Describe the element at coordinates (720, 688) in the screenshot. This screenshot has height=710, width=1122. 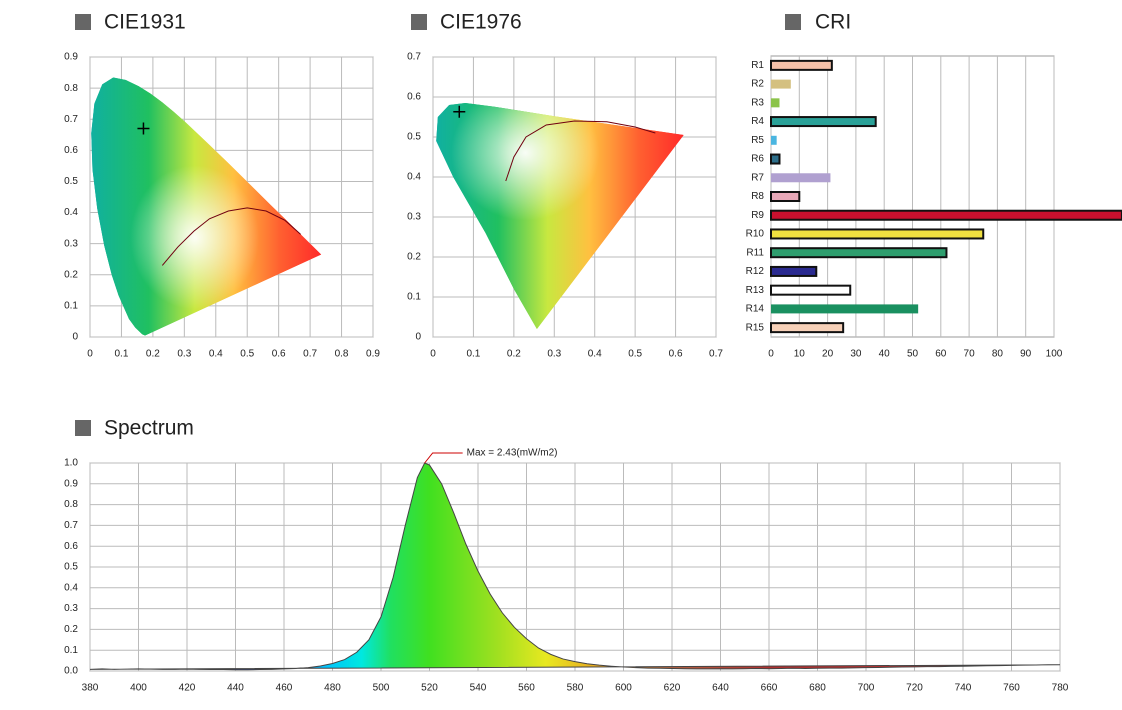
I see `x-tick-label: 640` at that location.